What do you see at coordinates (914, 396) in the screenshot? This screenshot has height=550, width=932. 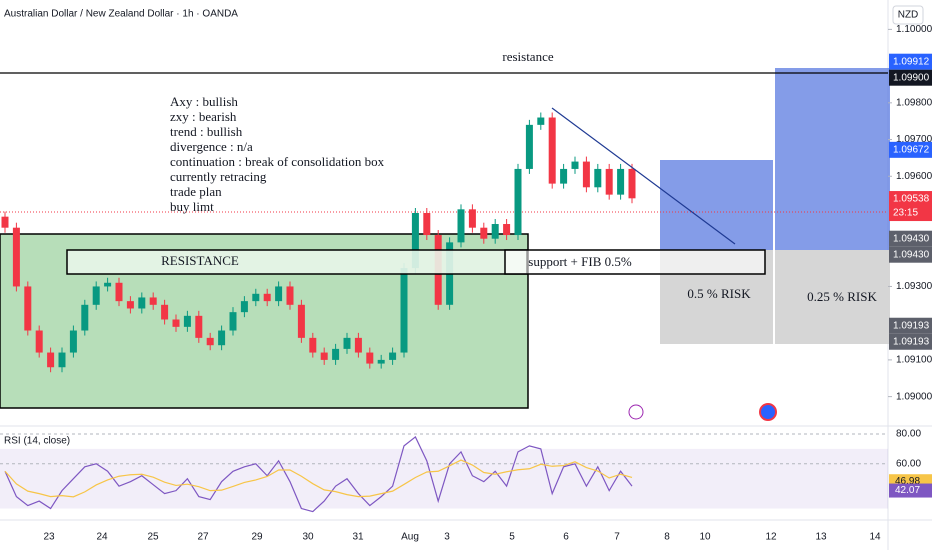 I see `price-tick-label: 1.09000` at bounding box center [914, 396].